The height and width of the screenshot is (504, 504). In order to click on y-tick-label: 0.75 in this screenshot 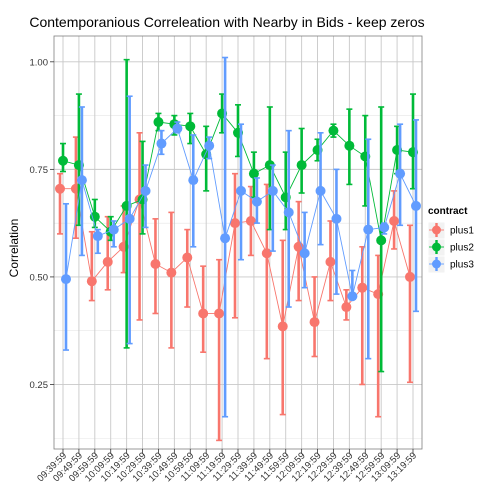, I will do `click(39, 170)`.